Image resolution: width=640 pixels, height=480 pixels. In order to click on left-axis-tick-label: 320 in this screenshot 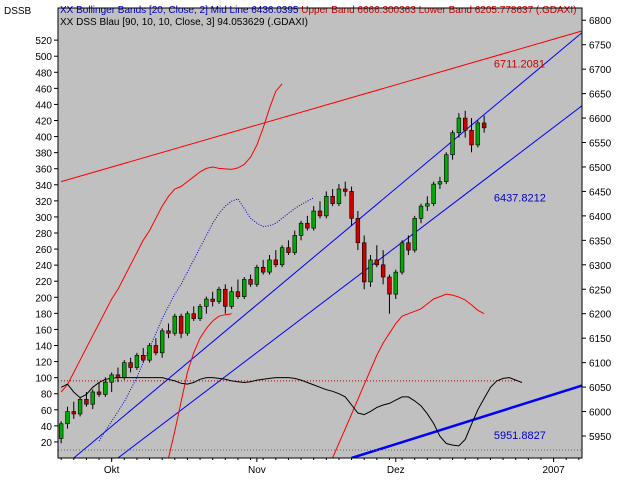, I will do `click(43, 202)`.